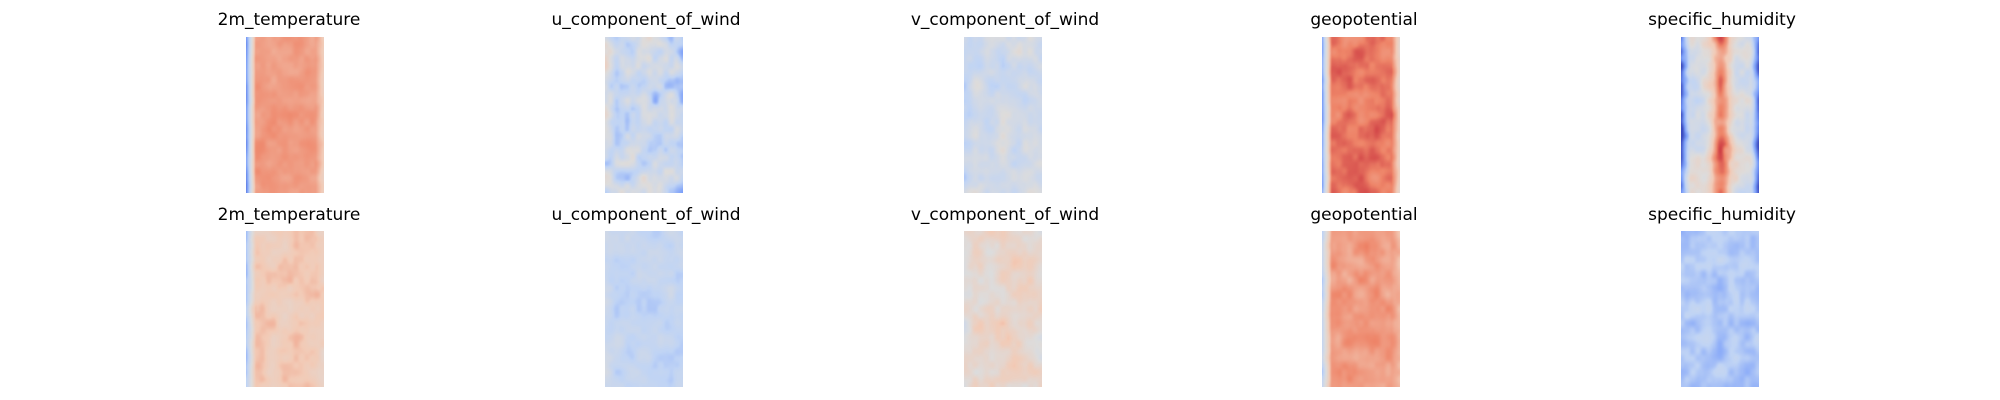  I want to click on panel-title-row1-col0: 2m_temperature, so click(289, 215).